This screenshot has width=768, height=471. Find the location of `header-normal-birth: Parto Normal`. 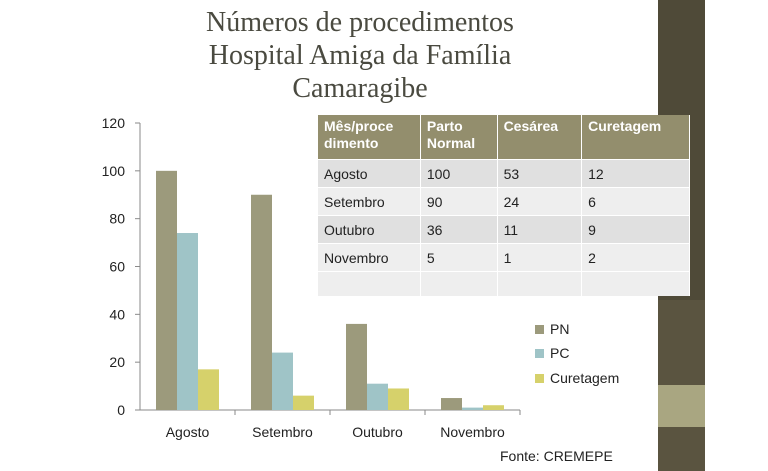

header-normal-birth: Parto Normal is located at coordinates (459, 137).